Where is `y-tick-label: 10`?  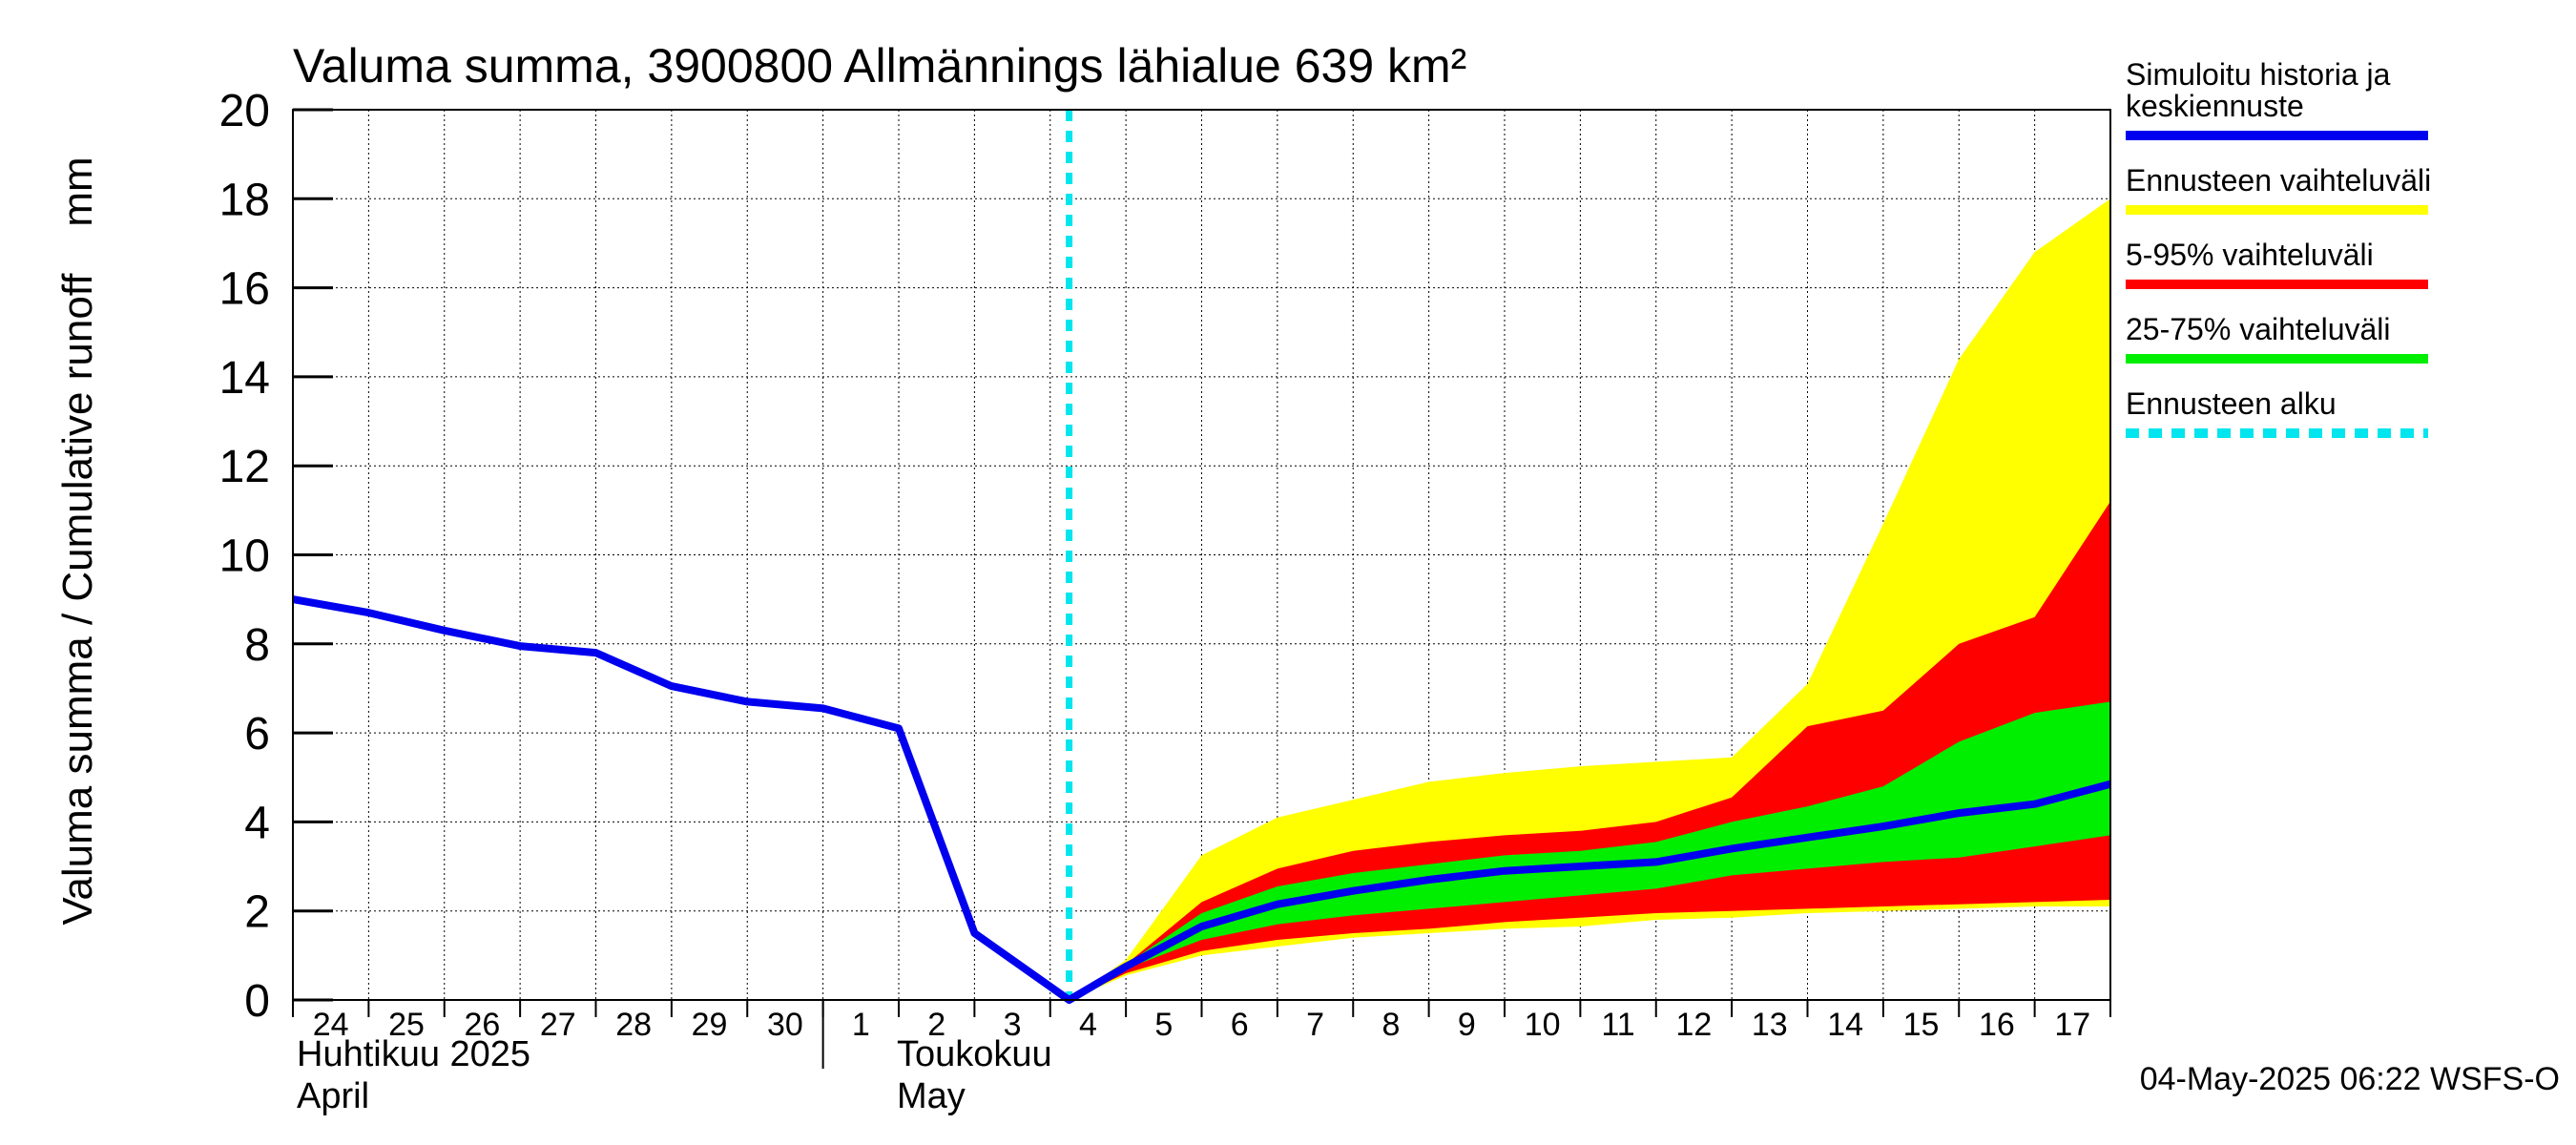
y-tick-label: 10 is located at coordinates (244, 557).